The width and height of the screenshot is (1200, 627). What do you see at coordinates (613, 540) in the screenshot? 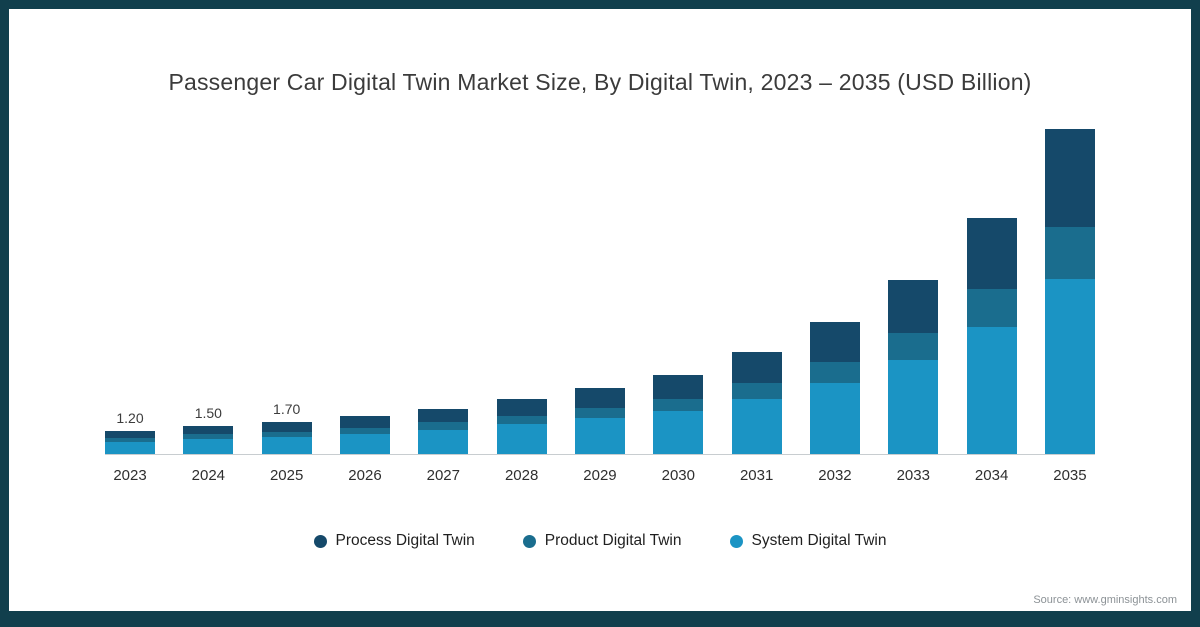
I see `legend-label: Product Digital Twin` at bounding box center [613, 540].